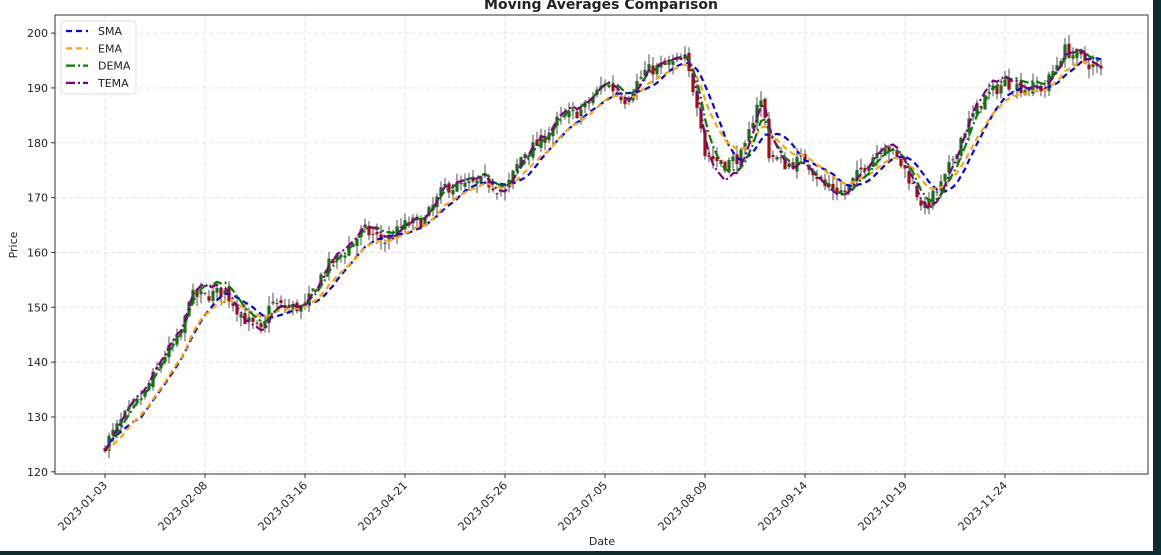 The width and height of the screenshot is (1161, 555). I want to click on x-tick-label: 2023-02-08, so click(183, 506).